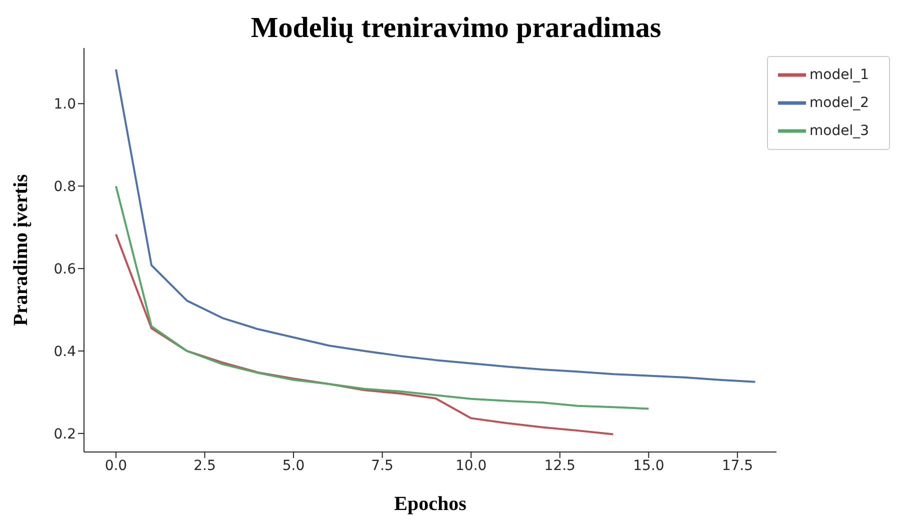 This screenshot has width=912, height=526. Describe the element at coordinates (205, 466) in the screenshot. I see `x-tick-label: 2.5` at that location.